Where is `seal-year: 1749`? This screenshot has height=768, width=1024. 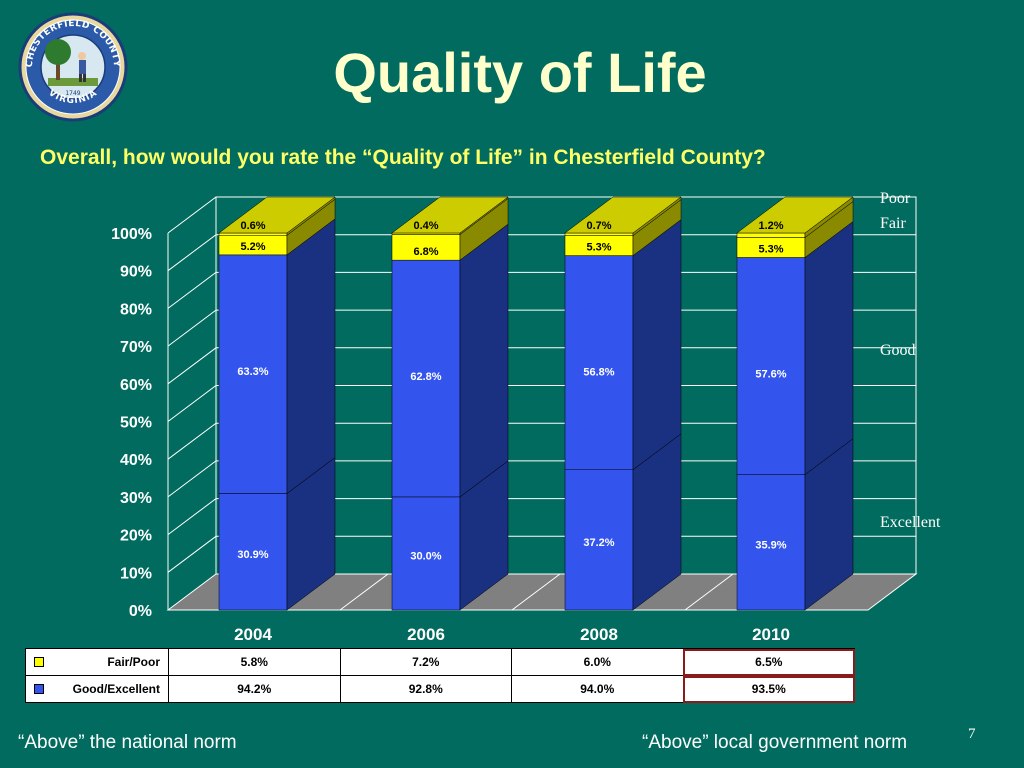
seal-year: 1749 is located at coordinates (72, 93).